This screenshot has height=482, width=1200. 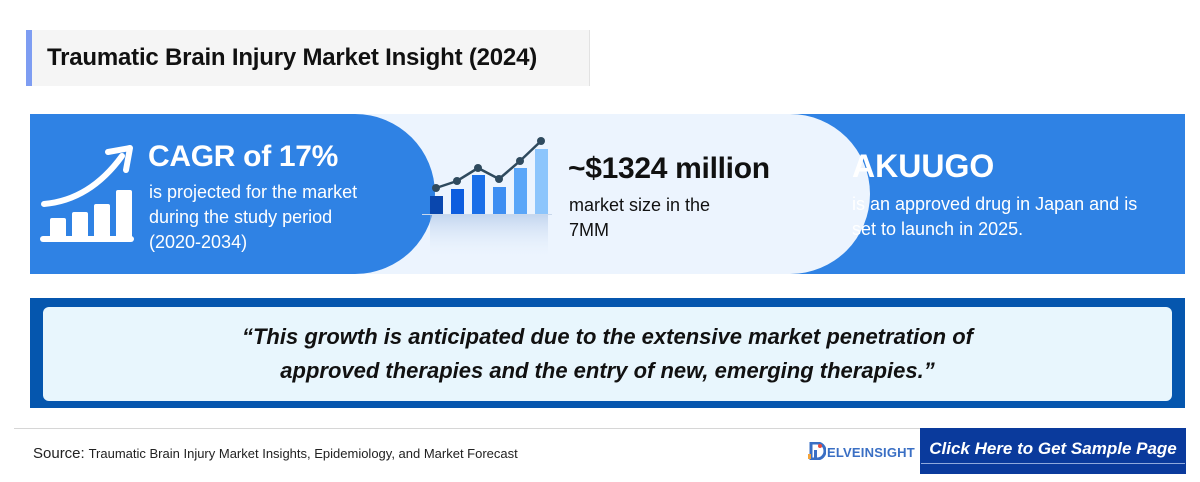 I want to click on get-sample-page-button: Click Here to Get Sample Page, so click(x=1053, y=451).